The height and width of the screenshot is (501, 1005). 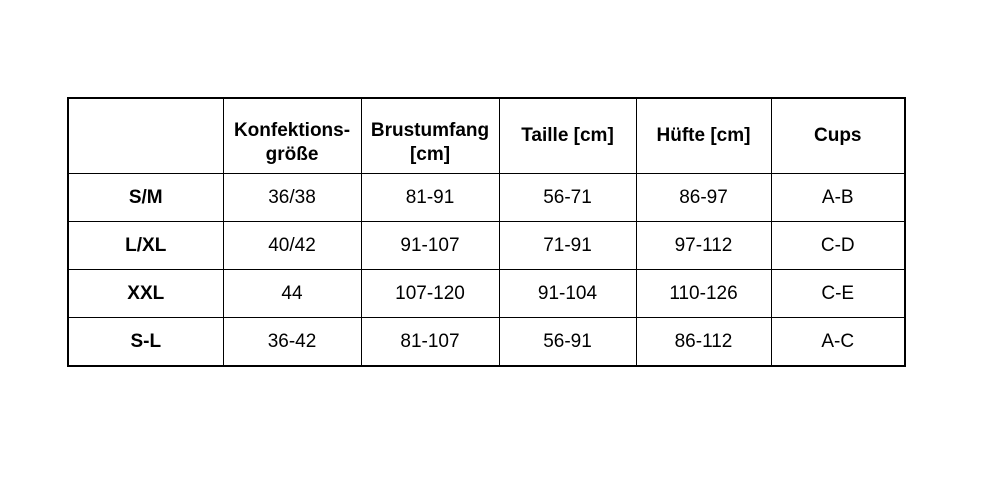 I want to click on cell-huefte: 110-126, so click(x=703, y=293).